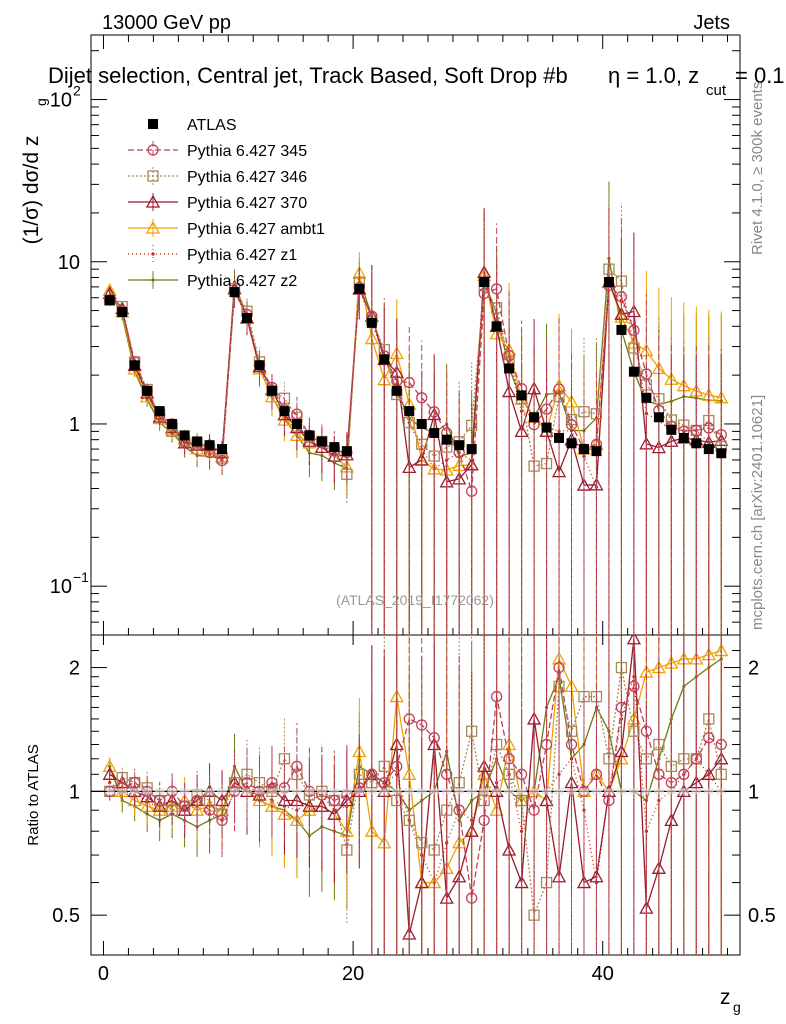  I want to click on analysis-watermark: (ATLAS_2019_I1772062), so click(415, 600).